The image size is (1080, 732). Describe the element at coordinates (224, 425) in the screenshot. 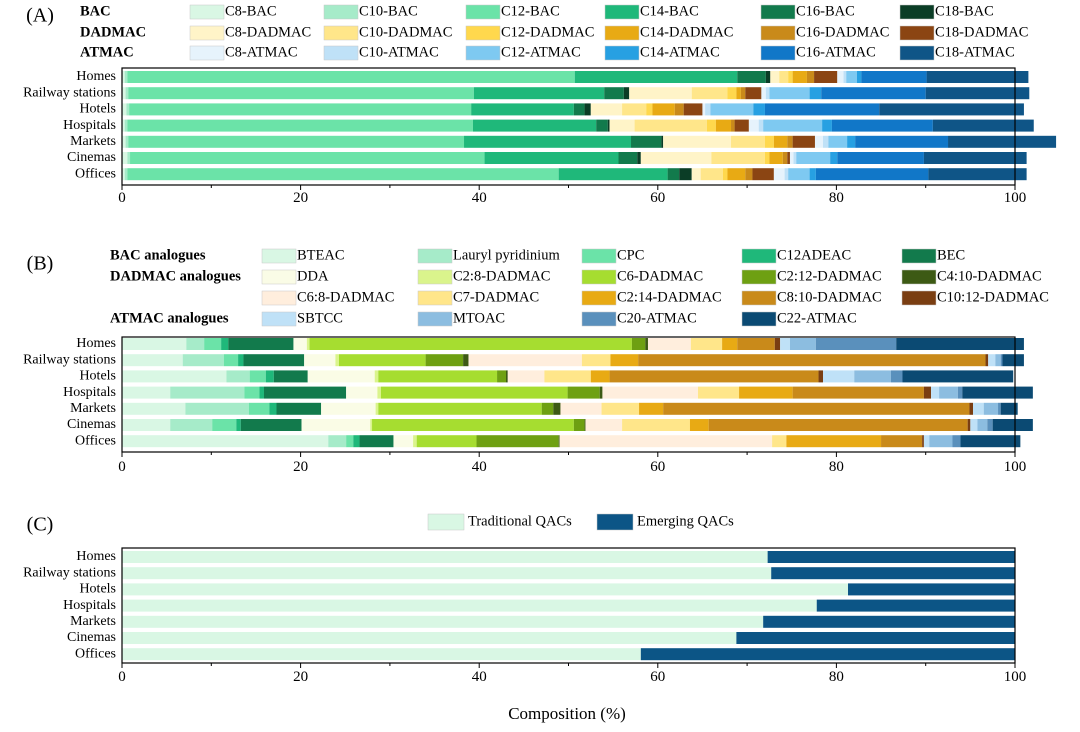

I see `bar-segment-cpc-cinemas` at that location.